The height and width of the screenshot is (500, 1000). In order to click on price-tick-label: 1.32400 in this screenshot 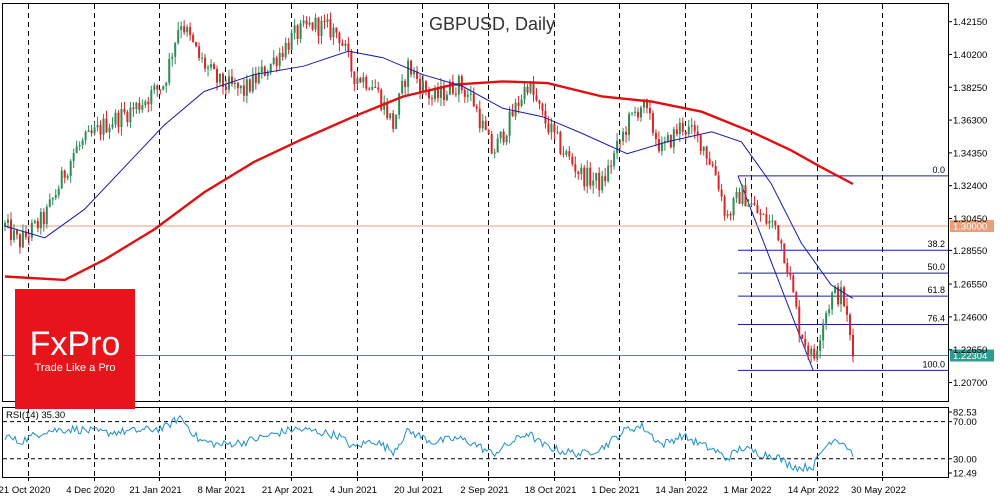, I will do `click(970, 186)`.